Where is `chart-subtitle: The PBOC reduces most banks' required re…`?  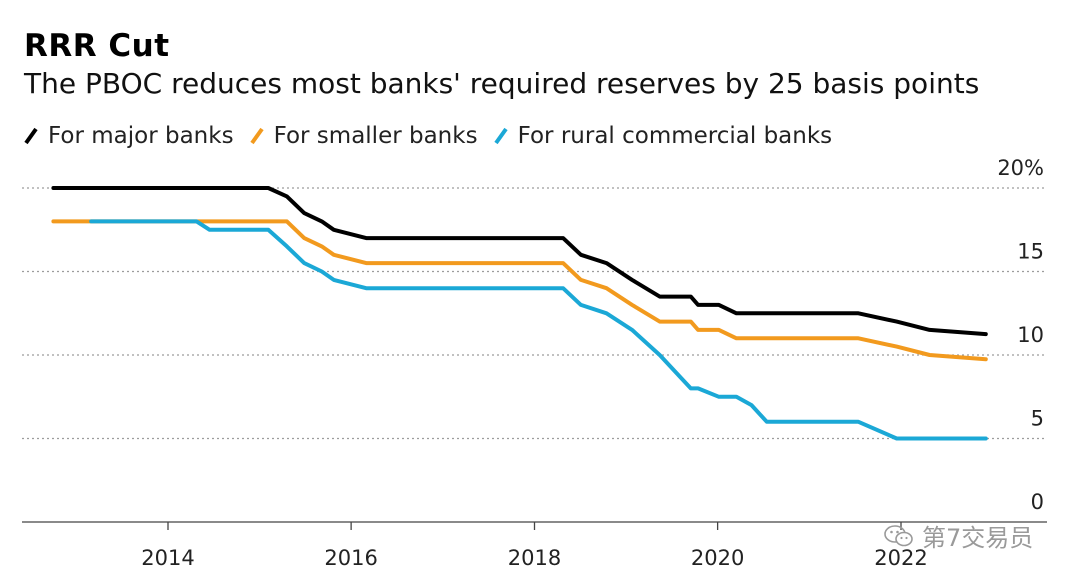 chart-subtitle: The PBOC reduces most banks' required re… is located at coordinates (502, 83).